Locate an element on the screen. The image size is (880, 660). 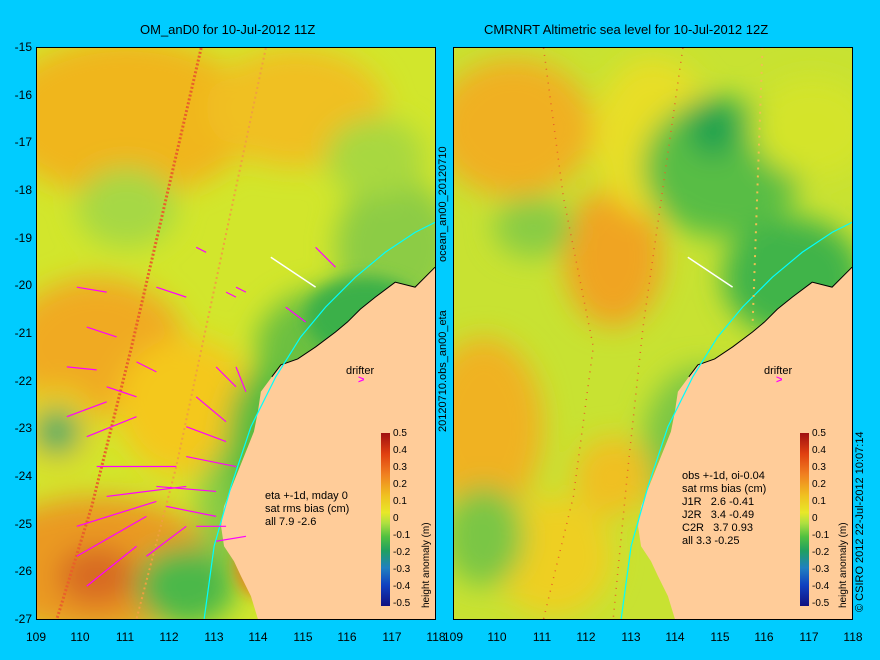
stats-line: J2R 3.4 -0.49 is located at coordinates (718, 515).